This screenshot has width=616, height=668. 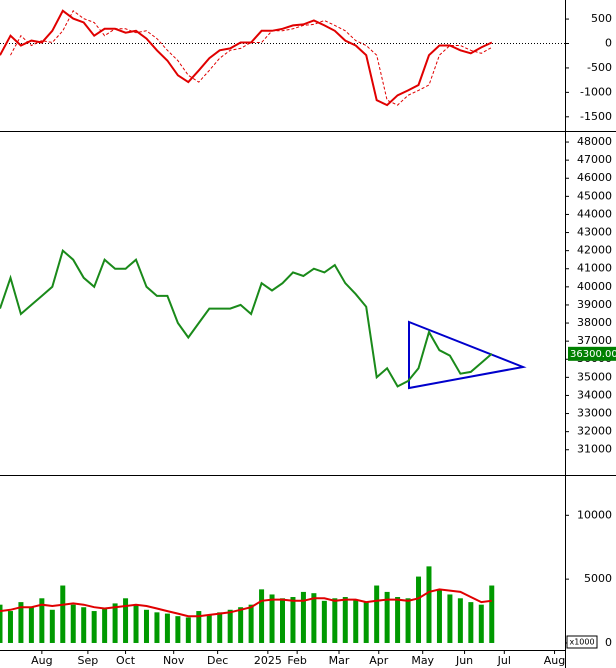 I want to click on last-price-label: 36300.00, so click(x=593, y=354).